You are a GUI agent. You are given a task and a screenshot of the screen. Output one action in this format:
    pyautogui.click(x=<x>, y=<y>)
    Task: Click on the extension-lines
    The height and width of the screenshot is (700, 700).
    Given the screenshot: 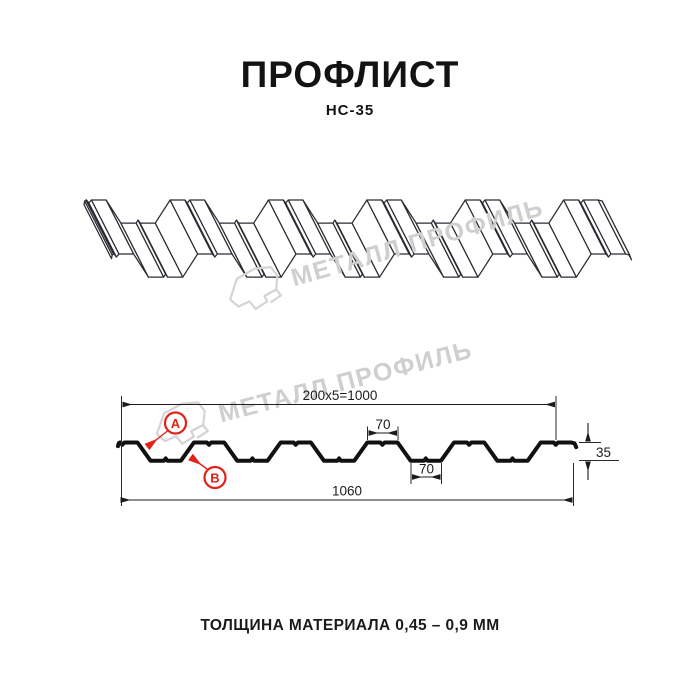 What is the action you would take?
    pyautogui.click(x=370, y=451)
    